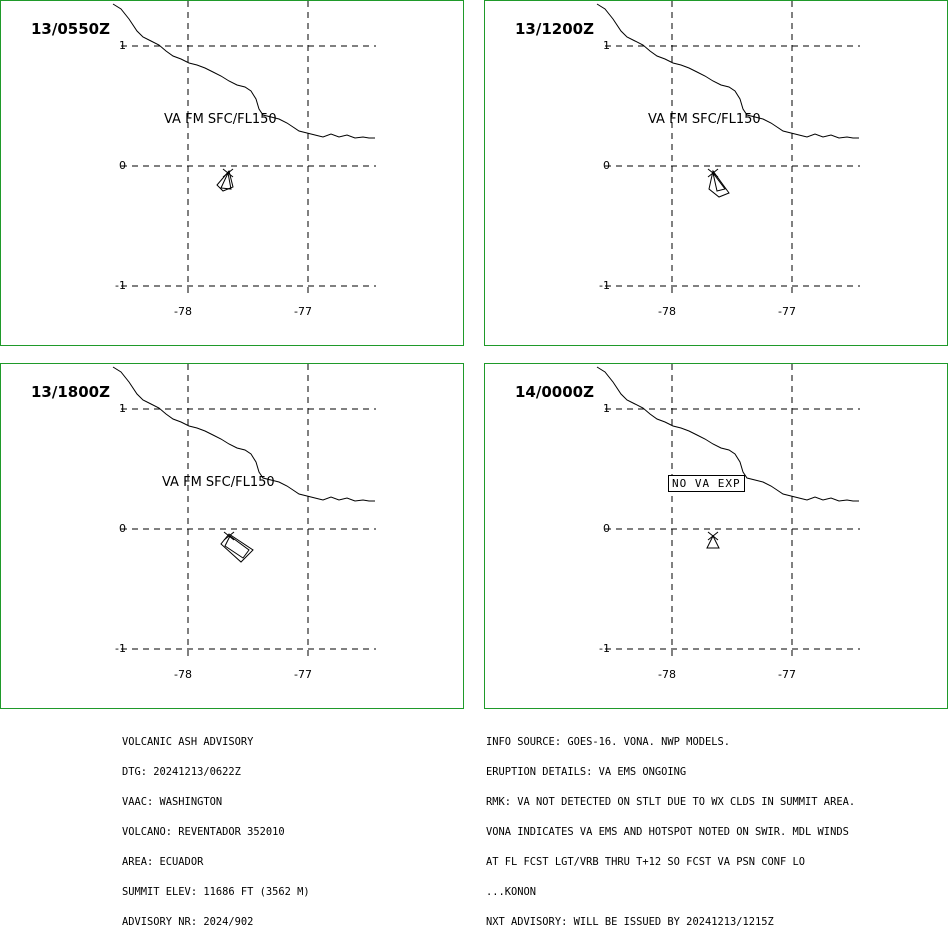  I want to click on panel-time: 13/1800Z, so click(70, 392).